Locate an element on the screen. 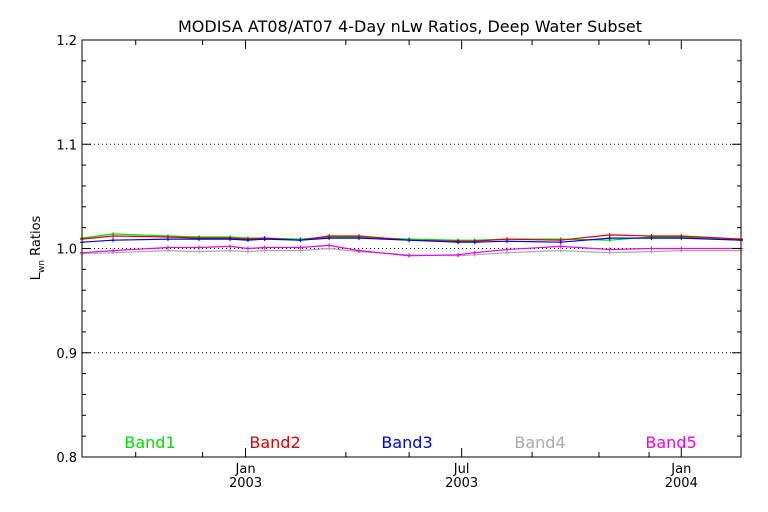 The image size is (768, 512). legend-item-band2: Band2 is located at coordinates (274, 442).